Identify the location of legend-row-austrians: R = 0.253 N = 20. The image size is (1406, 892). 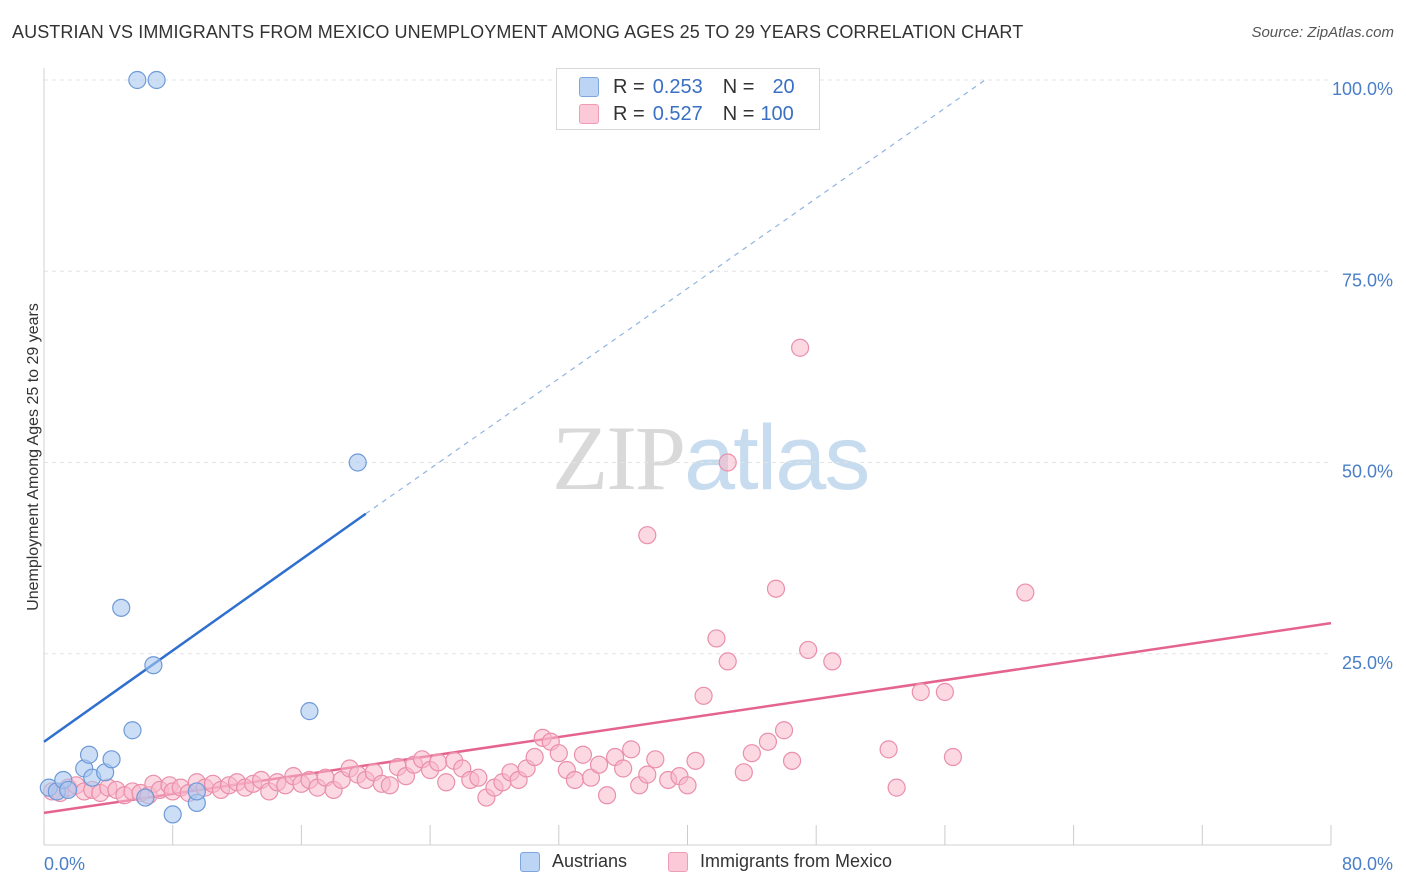
(687, 87).